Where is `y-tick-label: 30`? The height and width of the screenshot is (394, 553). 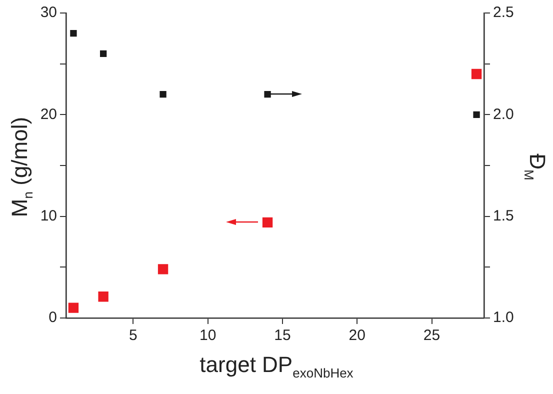 y-tick-label: 30 is located at coordinates (48, 13).